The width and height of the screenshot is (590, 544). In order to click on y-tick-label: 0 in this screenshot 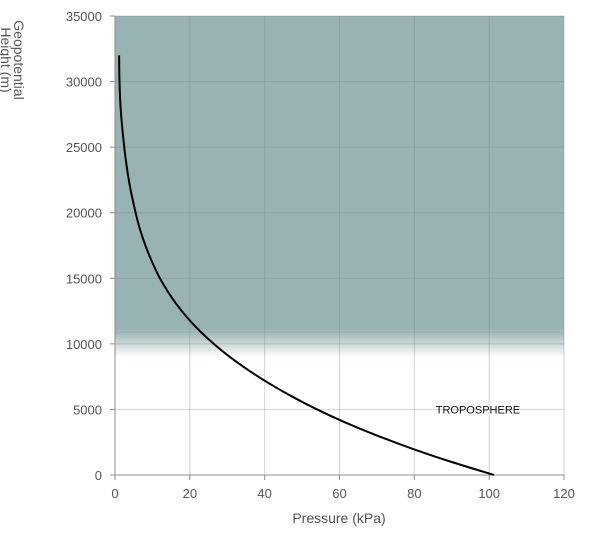, I will do `click(98, 475)`.